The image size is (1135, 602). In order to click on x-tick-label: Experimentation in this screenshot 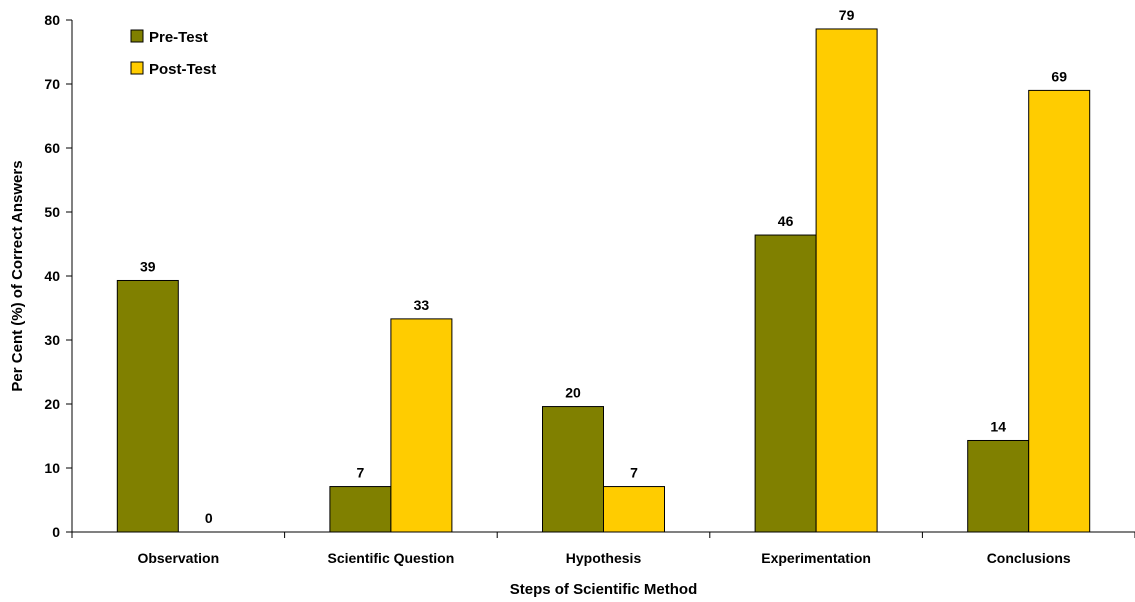, I will do `click(816, 558)`.